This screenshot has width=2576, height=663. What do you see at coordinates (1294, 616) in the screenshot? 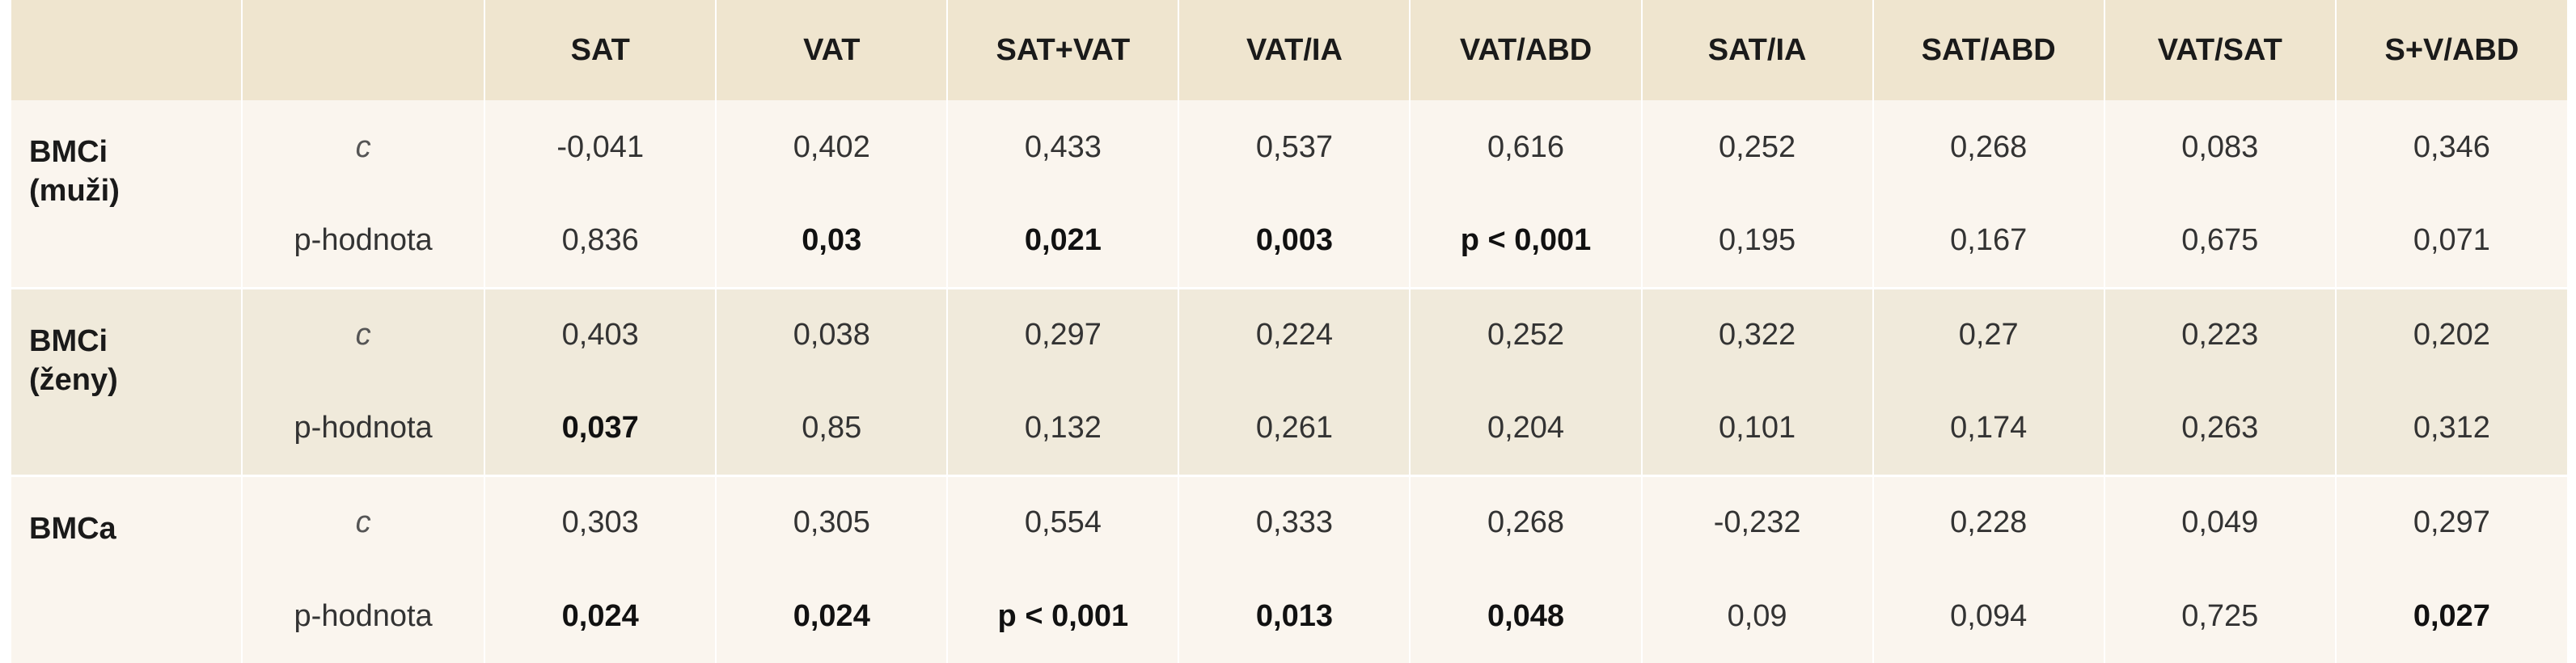
I see `p-value-cell: 0,013` at bounding box center [1294, 616].